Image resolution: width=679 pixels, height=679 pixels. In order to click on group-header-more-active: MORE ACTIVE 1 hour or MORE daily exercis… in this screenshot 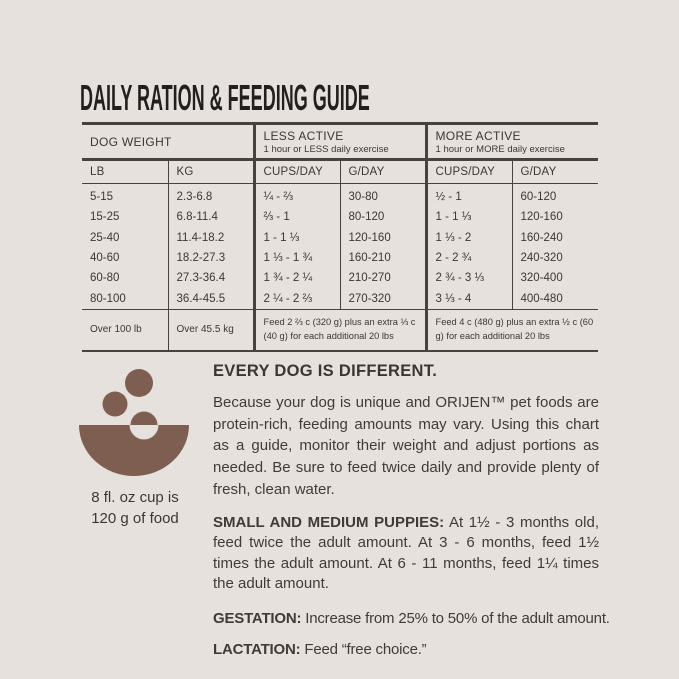, I will do `click(511, 142)`.